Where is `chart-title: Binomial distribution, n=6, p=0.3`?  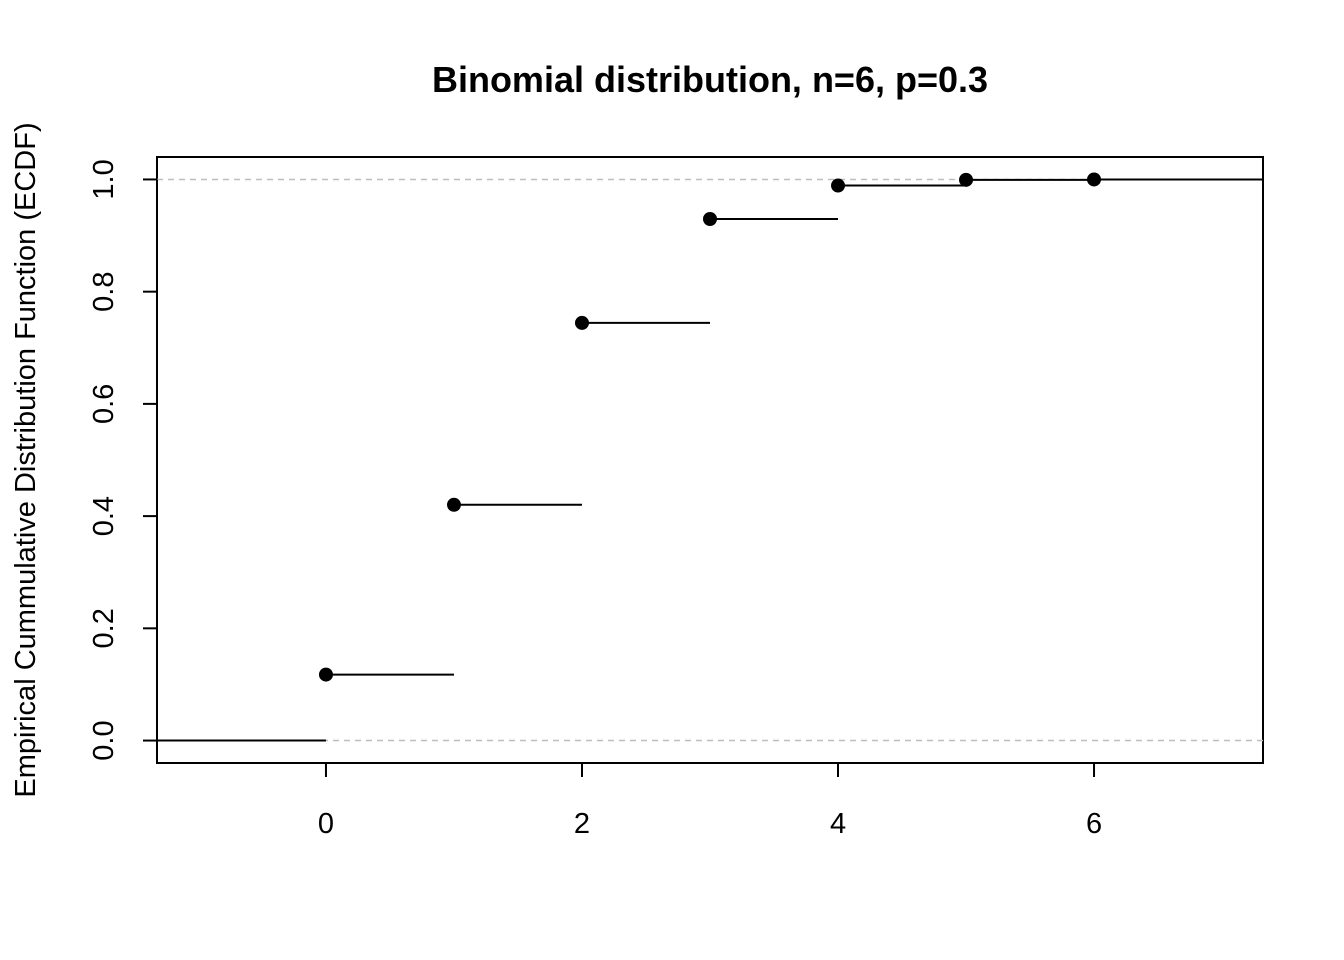 chart-title: Binomial distribution, n=6, p=0.3 is located at coordinates (710, 79).